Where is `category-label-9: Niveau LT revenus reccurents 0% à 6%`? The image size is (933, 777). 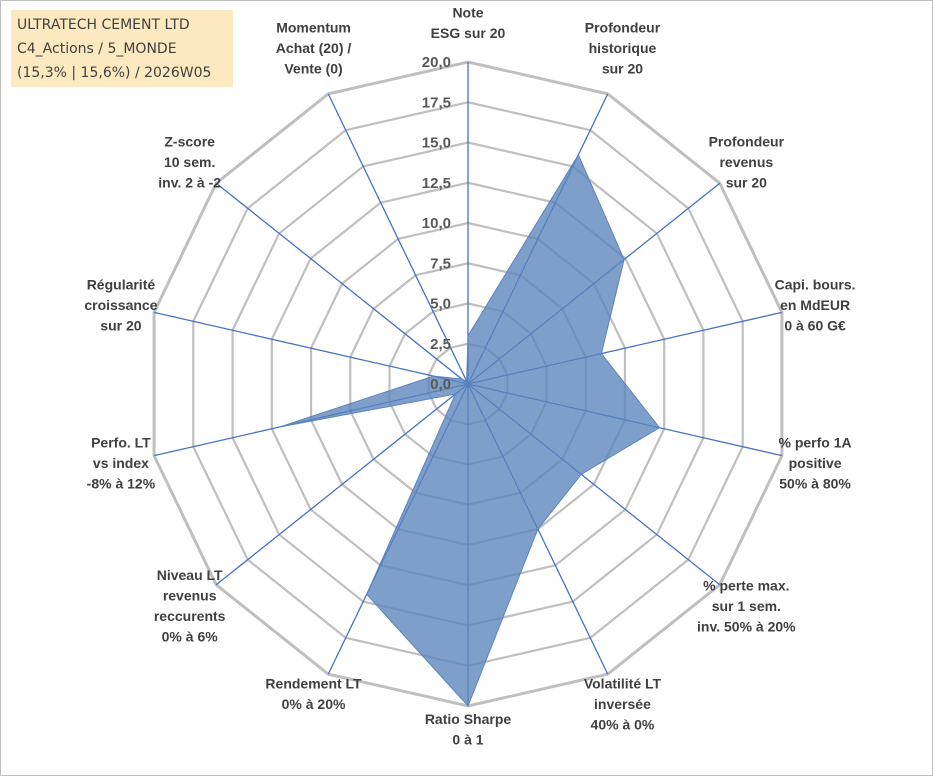 category-label-9: Niveau LT revenus reccurents 0% à 6% is located at coordinates (190, 606).